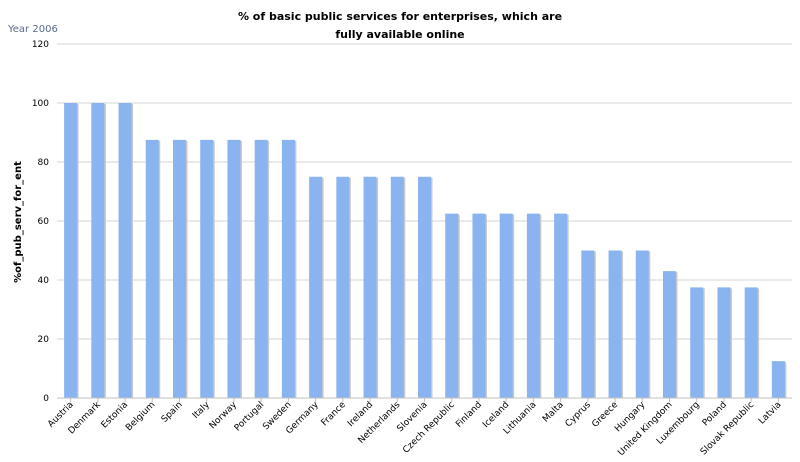 The height and width of the screenshot is (462, 800). I want to click on x-tick-label: Finland, so click(469, 415).